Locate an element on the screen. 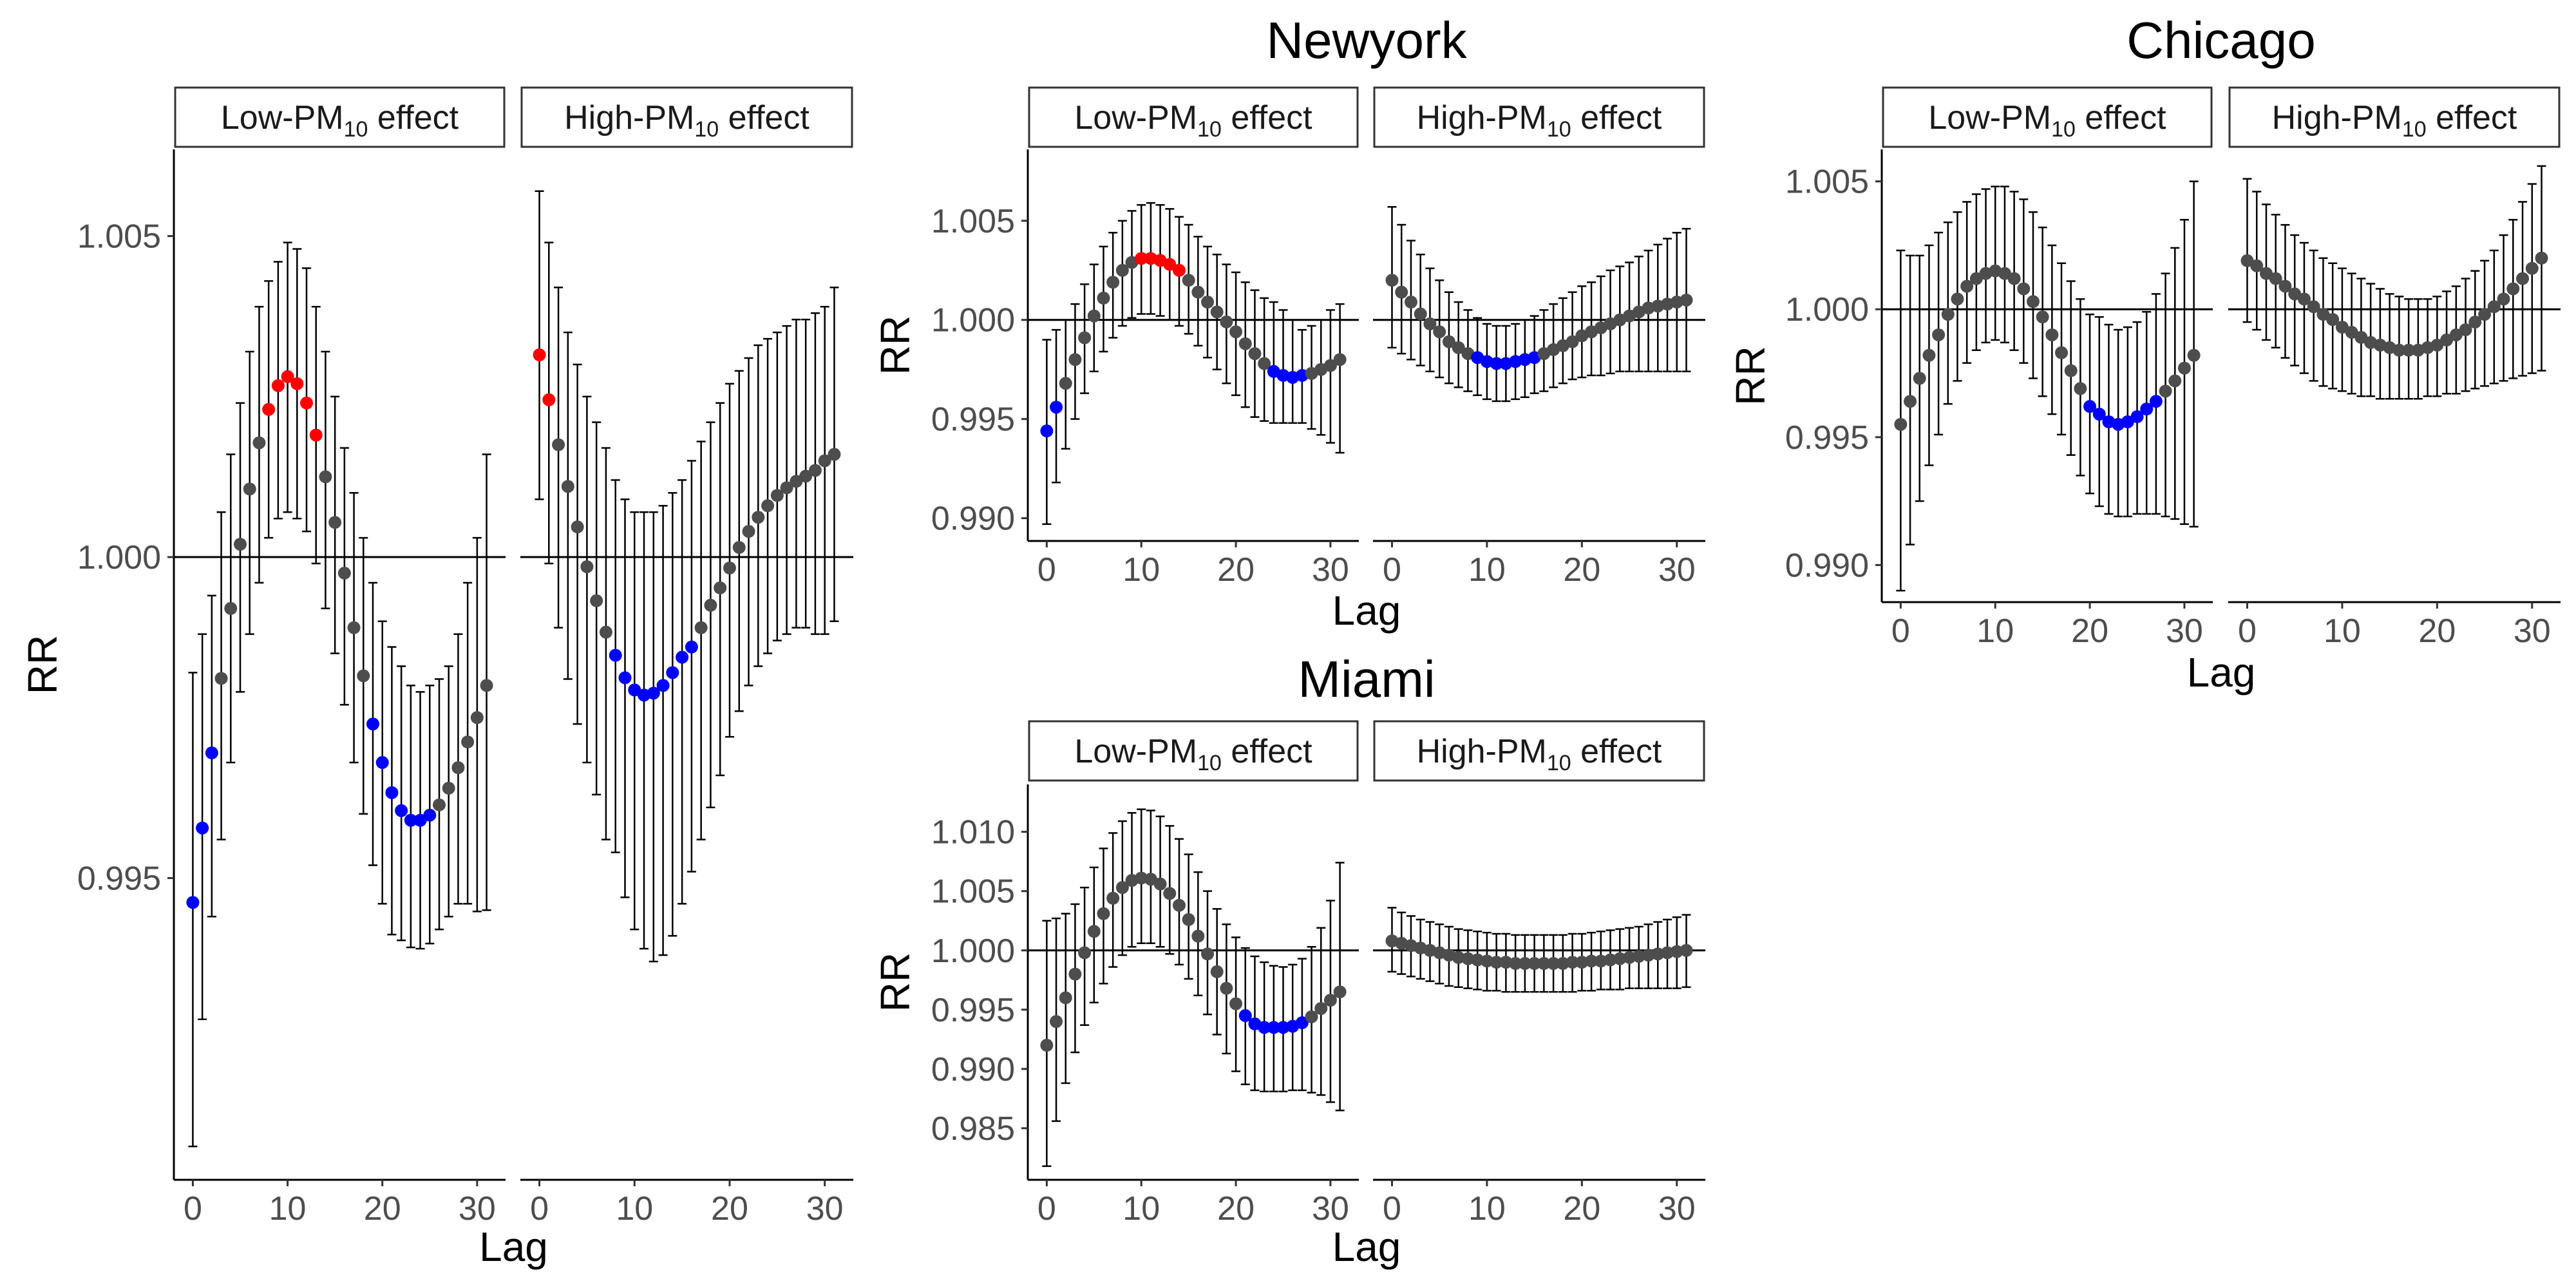 The height and width of the screenshot is (1288, 2576). chart-title: Newyork is located at coordinates (1366, 40).